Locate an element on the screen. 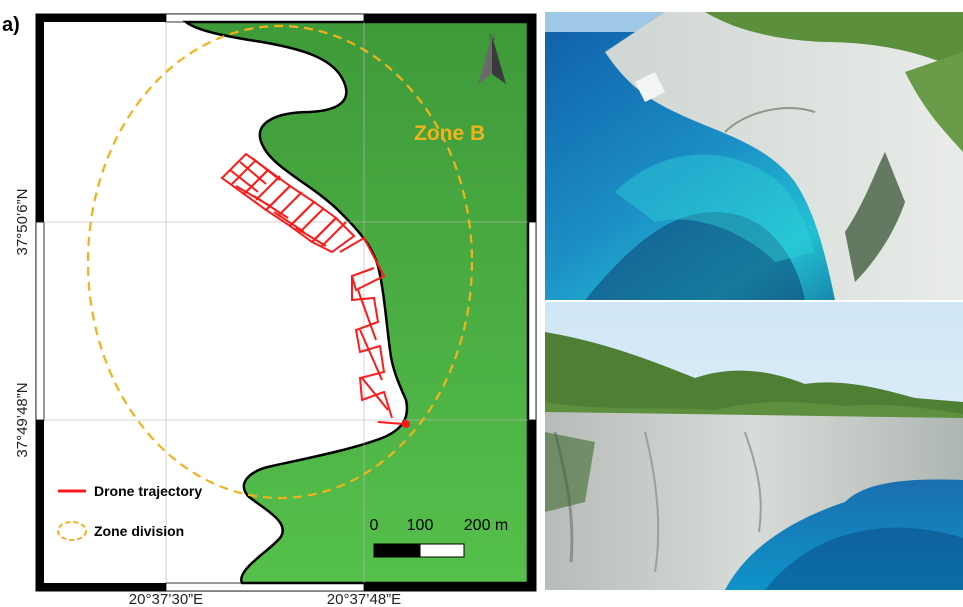  scale-bar: 0 100 200 m is located at coordinates (439, 537).